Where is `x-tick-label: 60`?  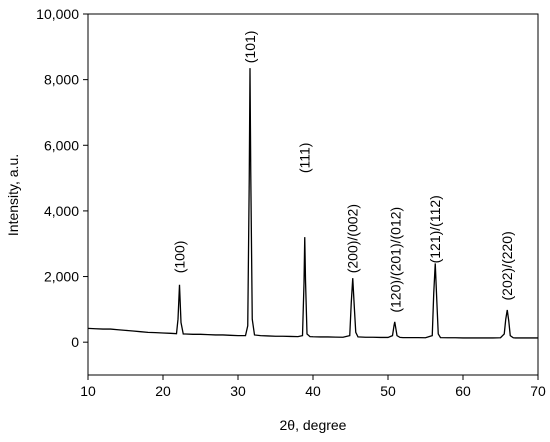
x-tick-label: 60 is located at coordinates (463, 391).